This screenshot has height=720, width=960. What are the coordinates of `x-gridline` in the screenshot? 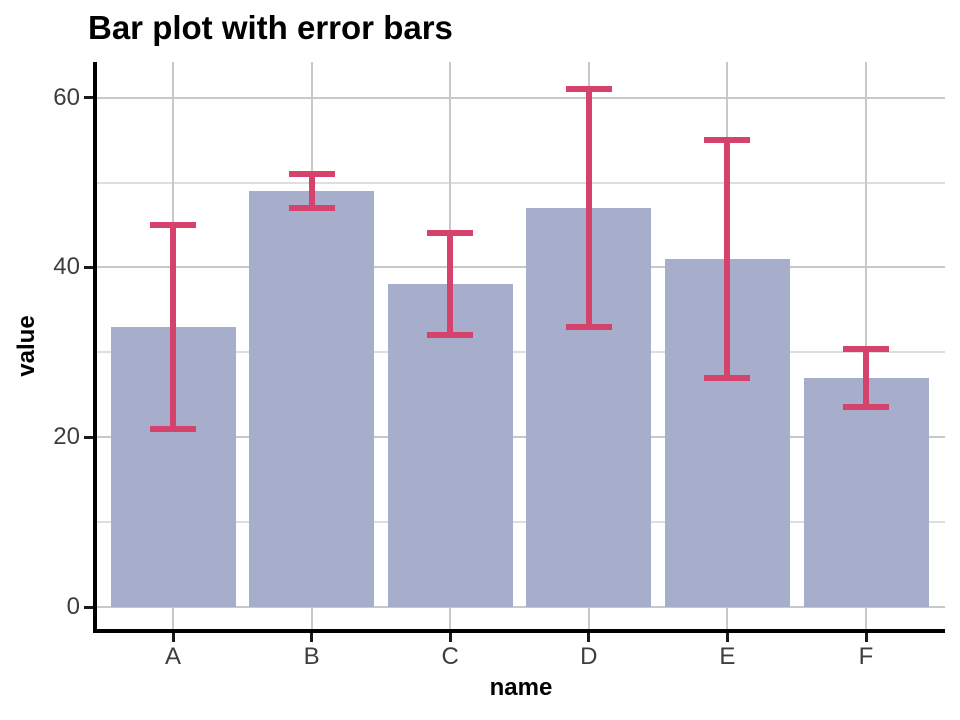 It's located at (866, 345).